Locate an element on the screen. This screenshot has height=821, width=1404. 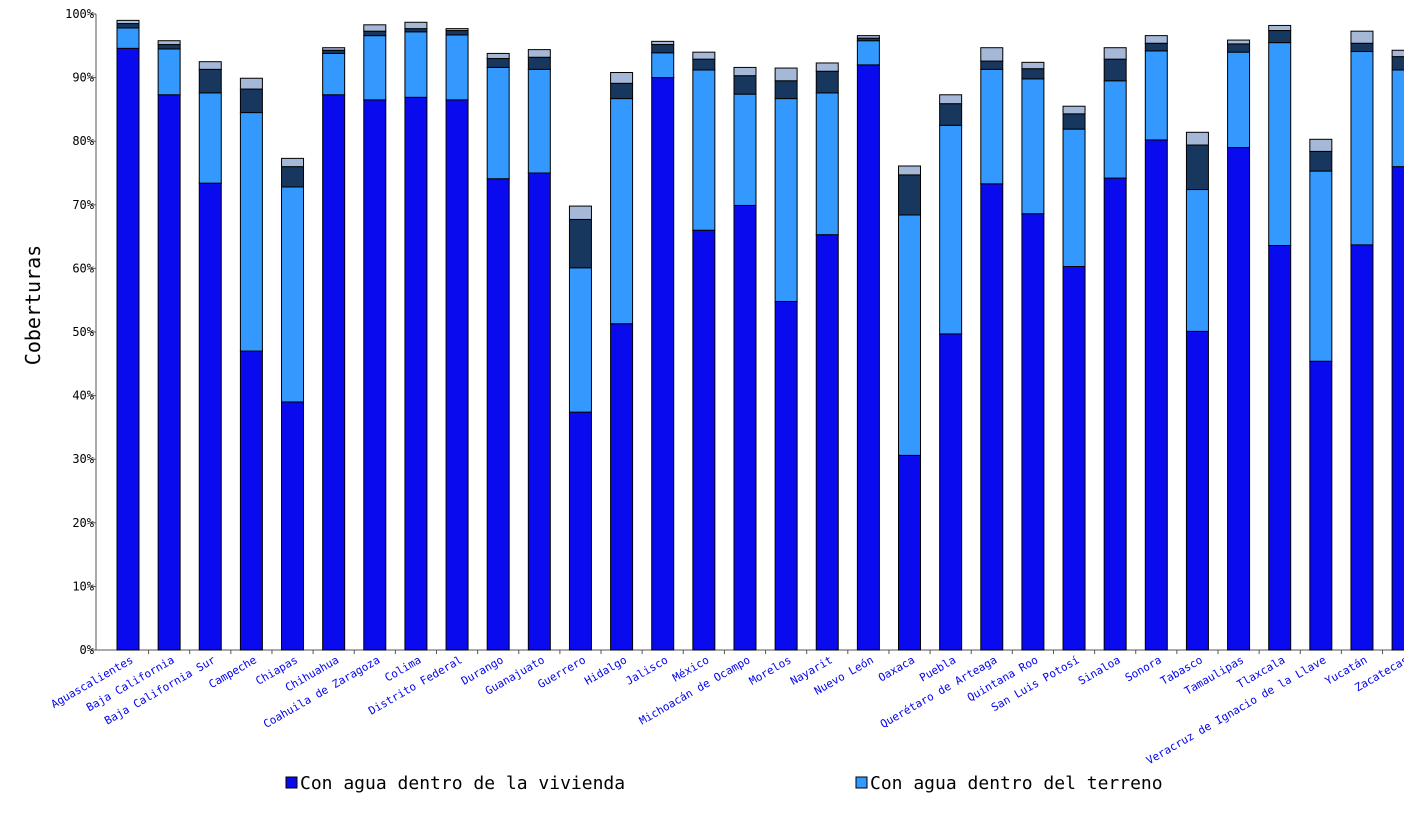
y-axis-title: Coberturas is located at coordinates (33, 305).